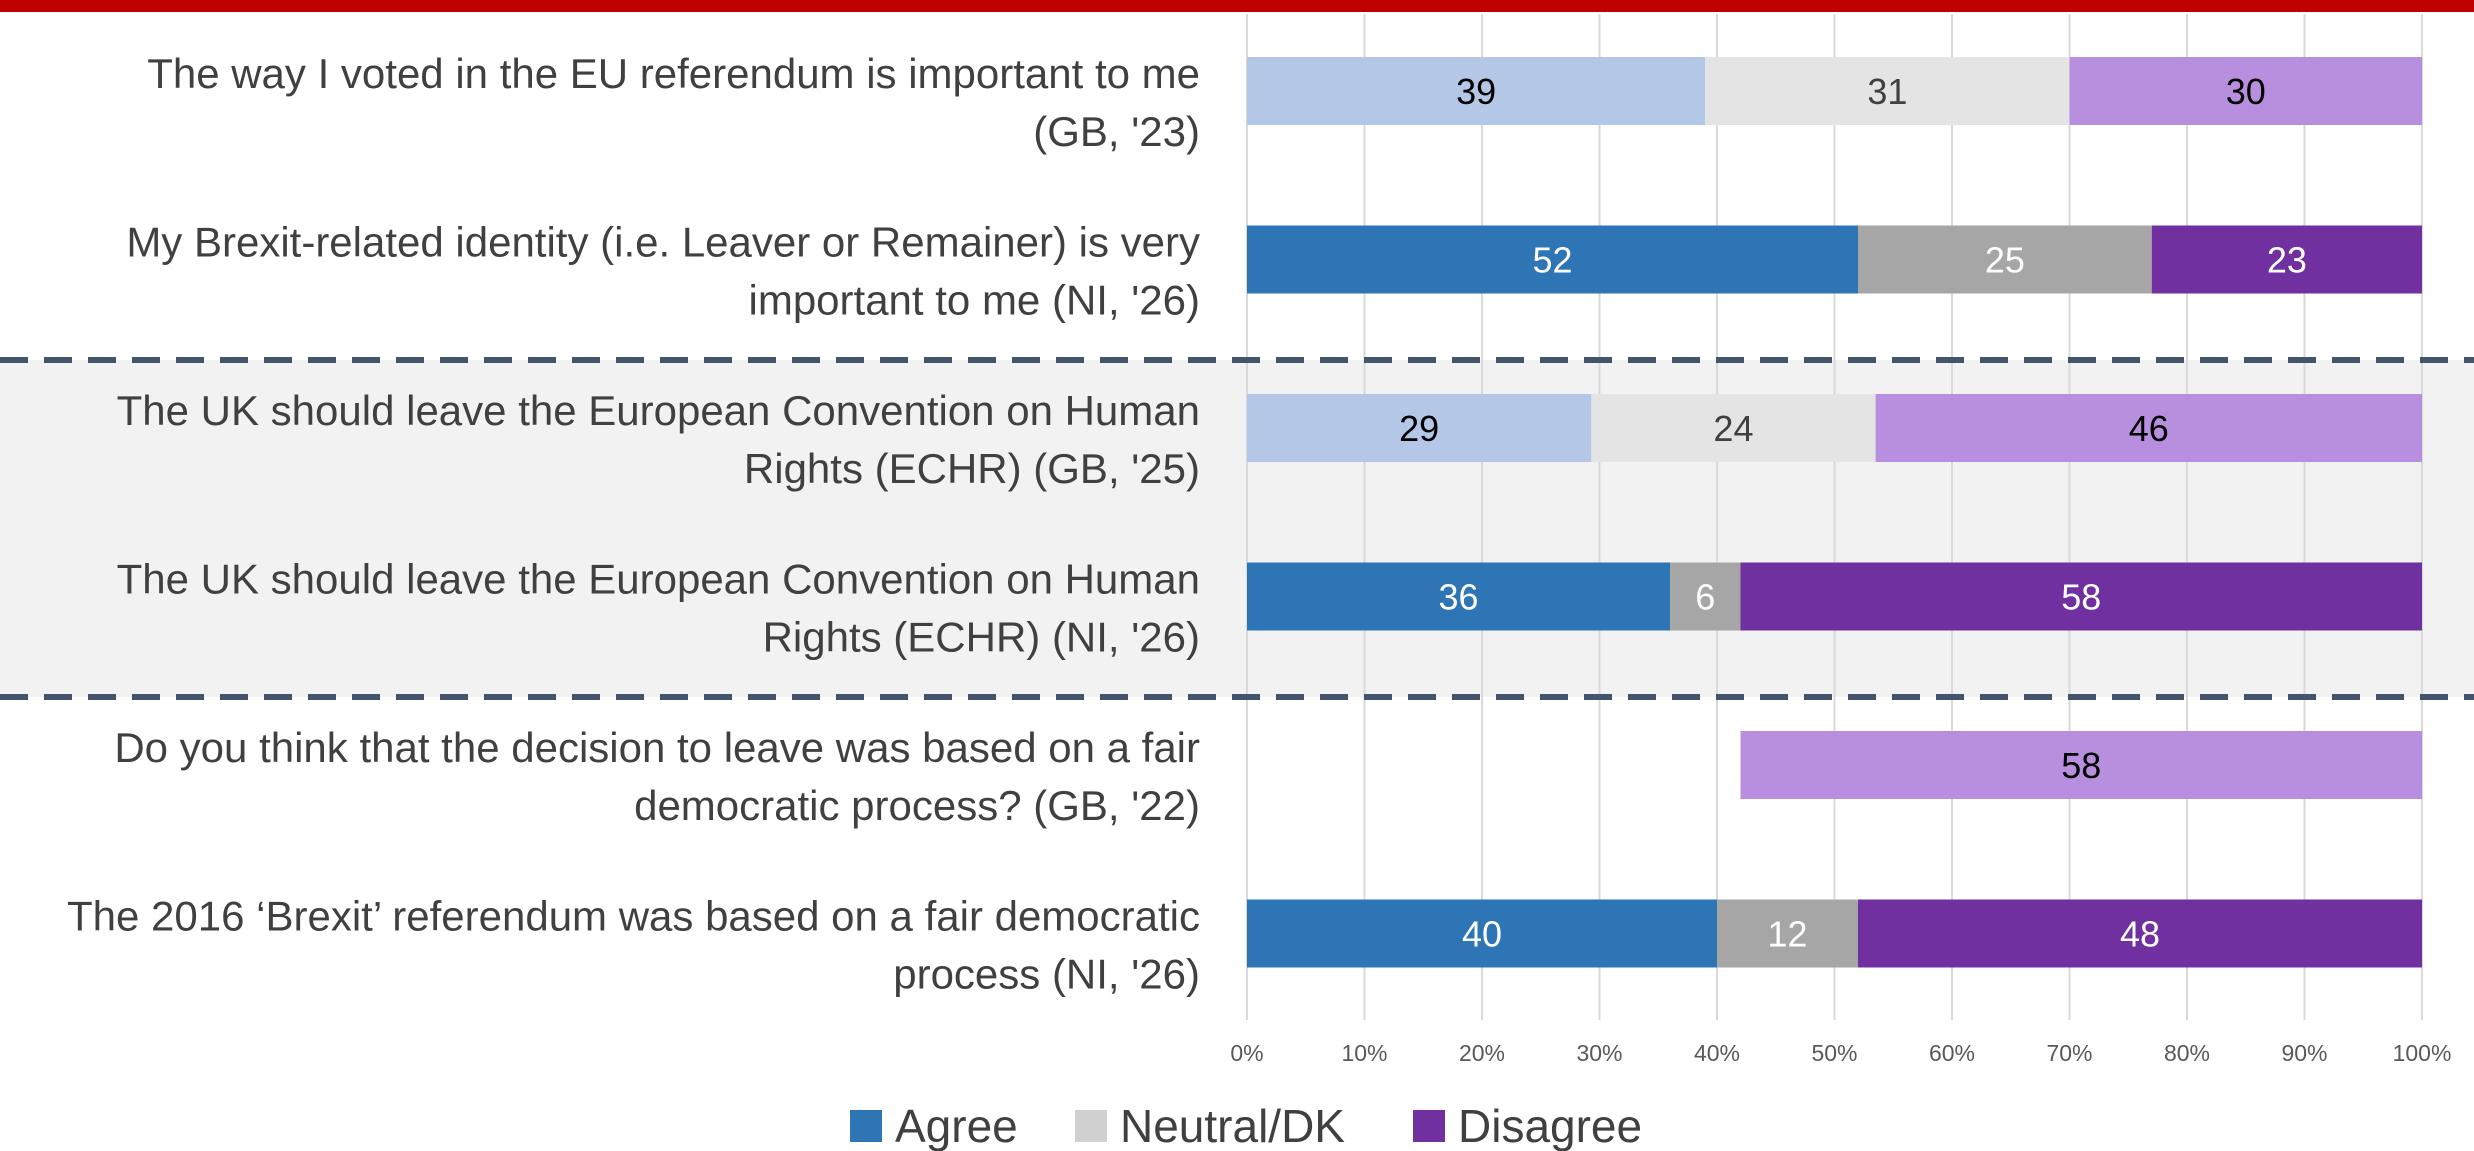 Image resolution: width=2474 pixels, height=1151 pixels. I want to click on x-tick-label: 50%, so click(1834, 1053).